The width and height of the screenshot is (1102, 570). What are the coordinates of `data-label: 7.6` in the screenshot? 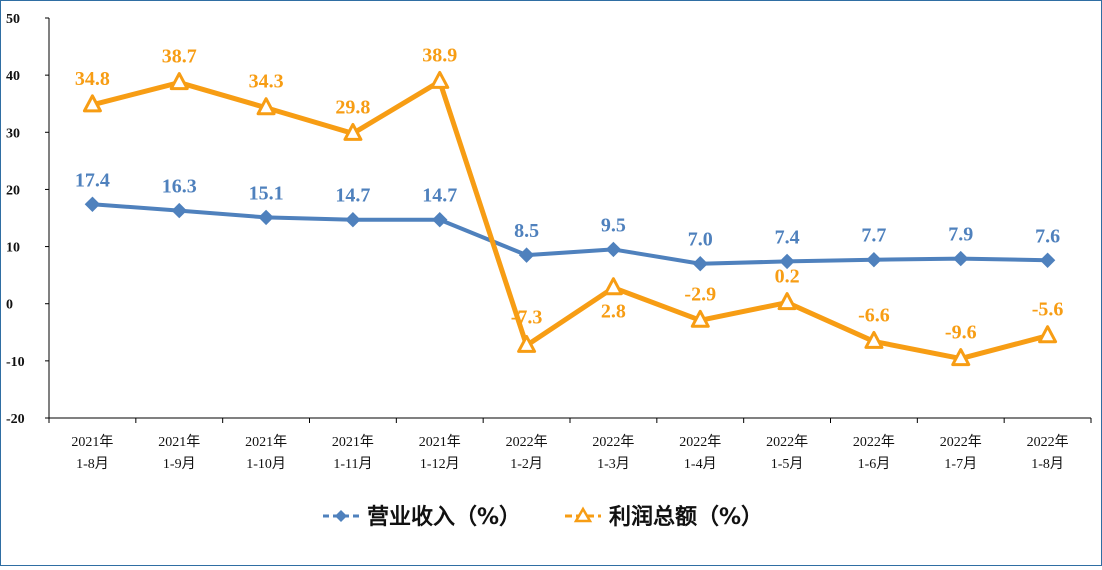 It's located at (1047, 236).